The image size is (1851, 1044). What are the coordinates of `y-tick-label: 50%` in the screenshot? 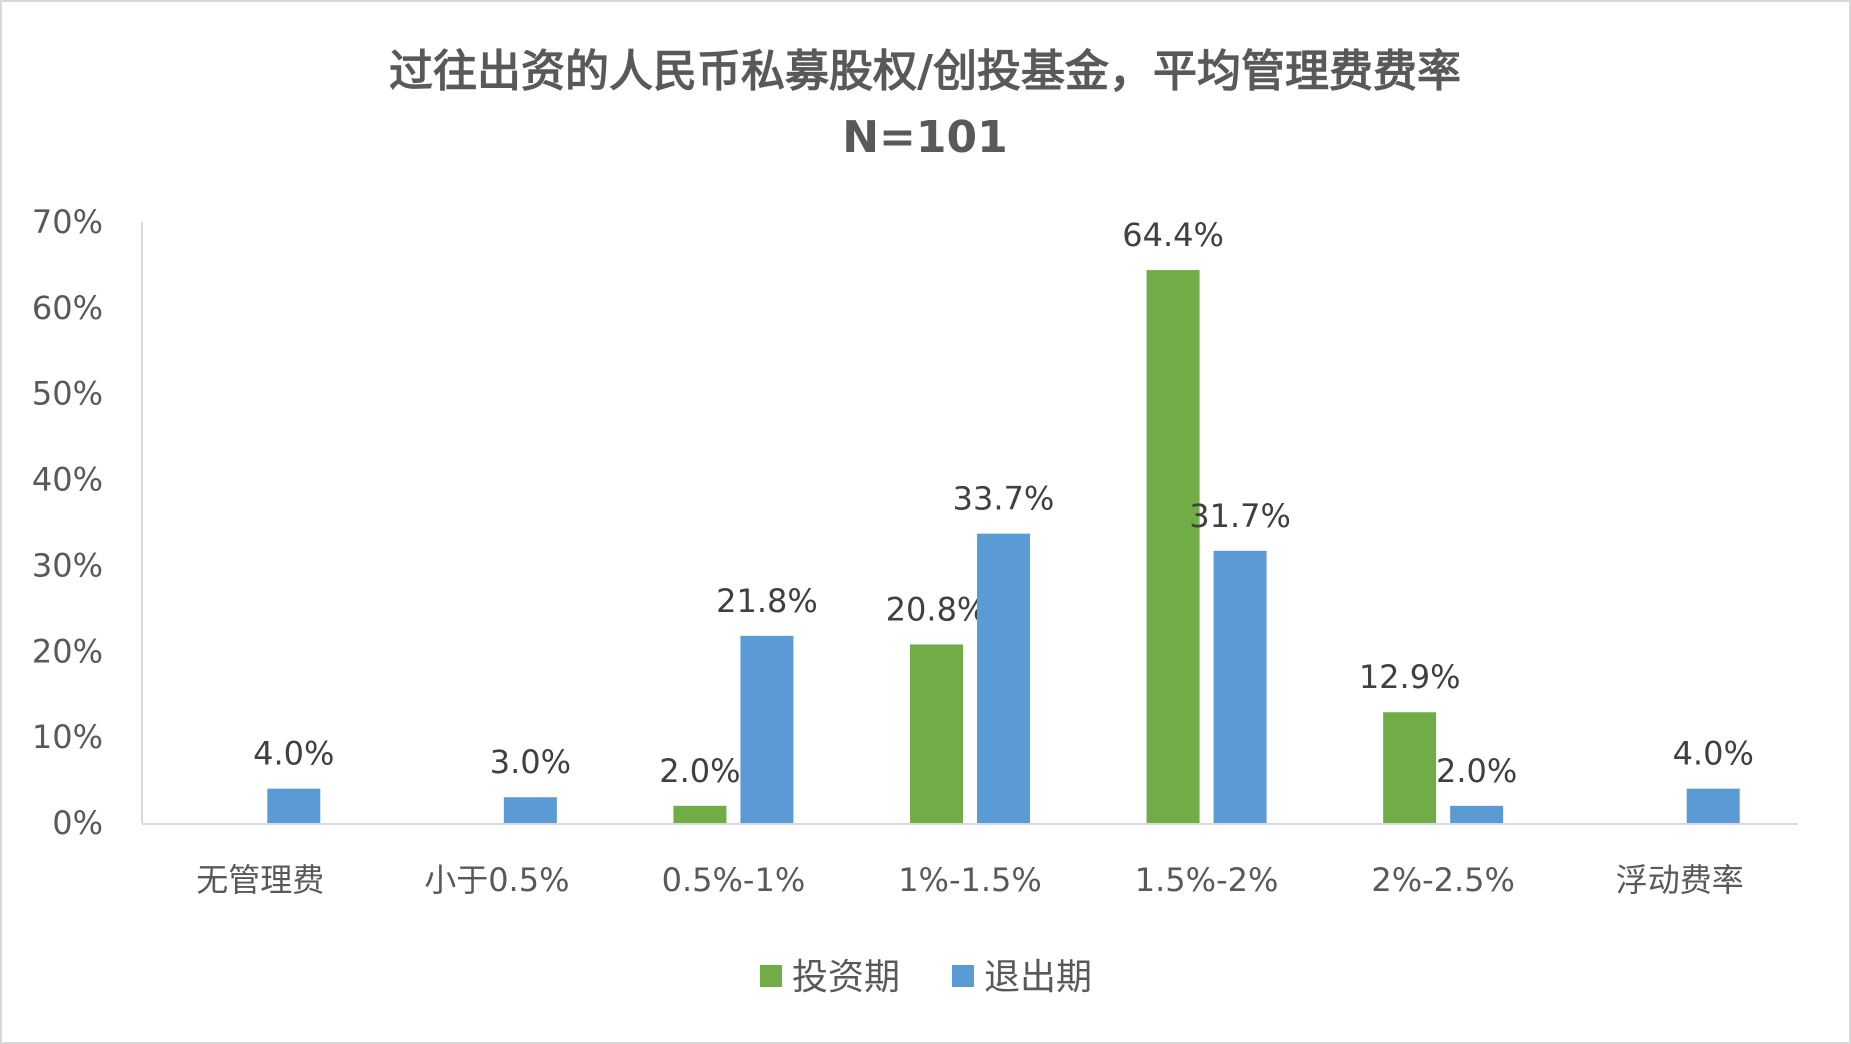 It's located at (67, 394).